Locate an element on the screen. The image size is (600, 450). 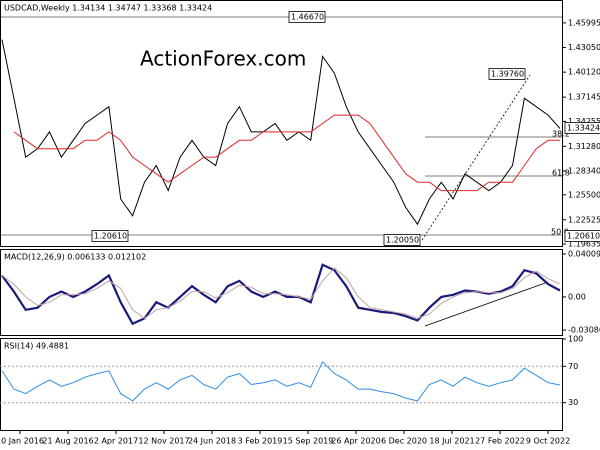
y-tick-label: 30 is located at coordinates (573, 402).